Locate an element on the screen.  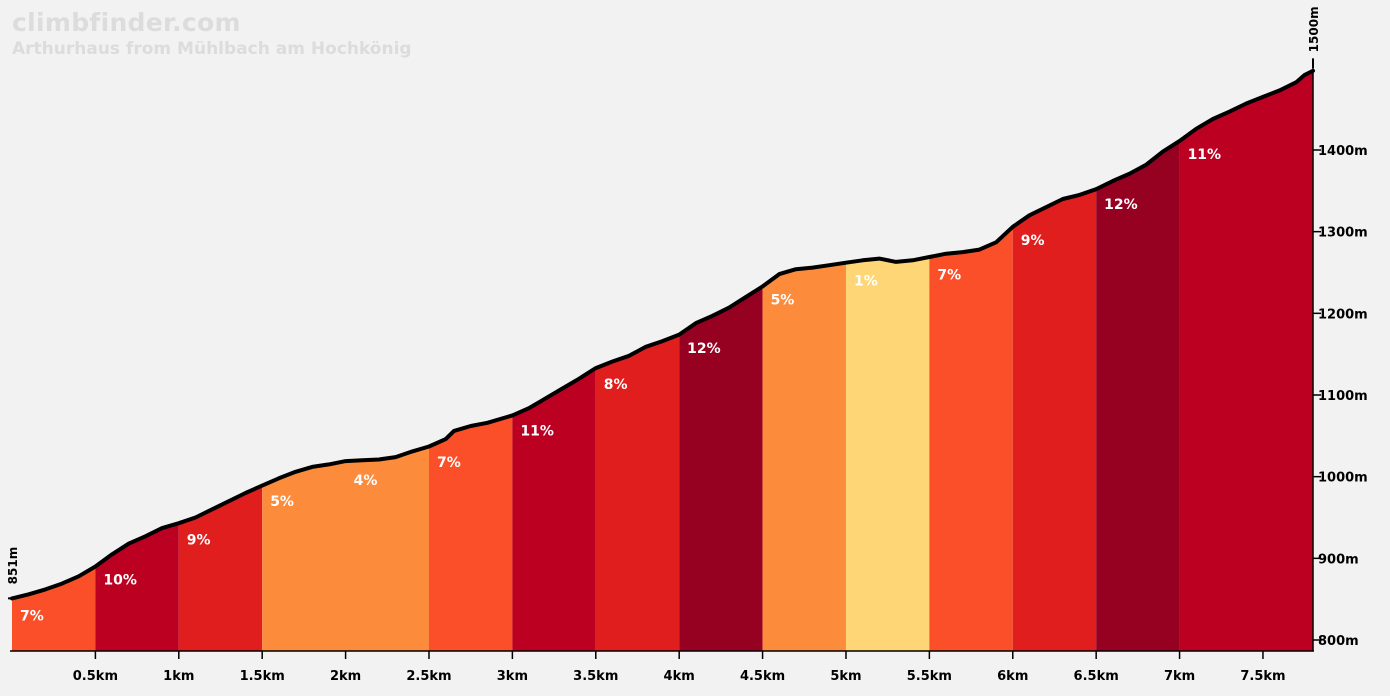
y-tick-label: 900m is located at coordinates (1338, 559).